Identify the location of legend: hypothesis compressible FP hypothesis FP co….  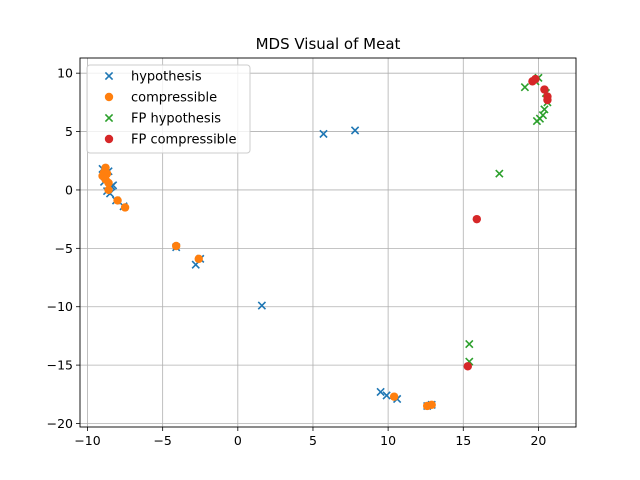
(168, 109).